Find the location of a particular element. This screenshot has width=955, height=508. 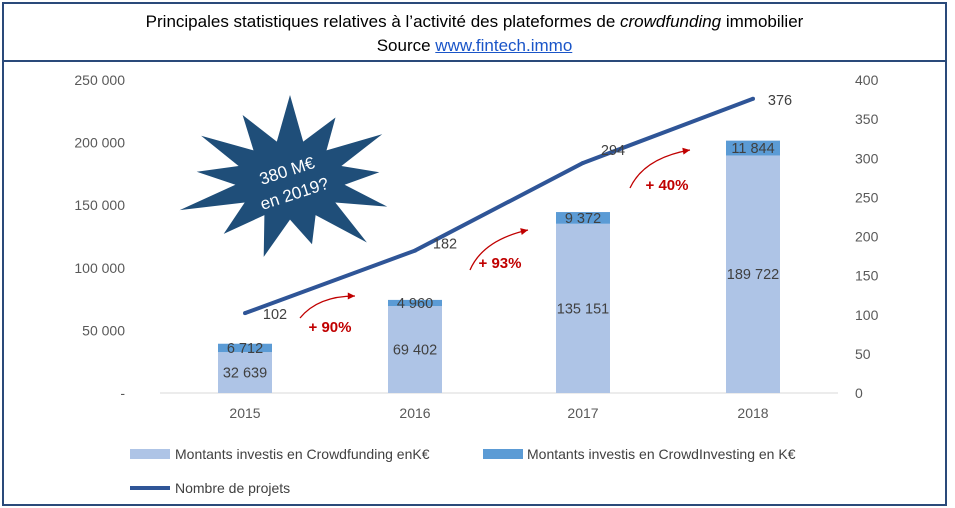

line-nombre-projets-label: 182 is located at coordinates (445, 245).